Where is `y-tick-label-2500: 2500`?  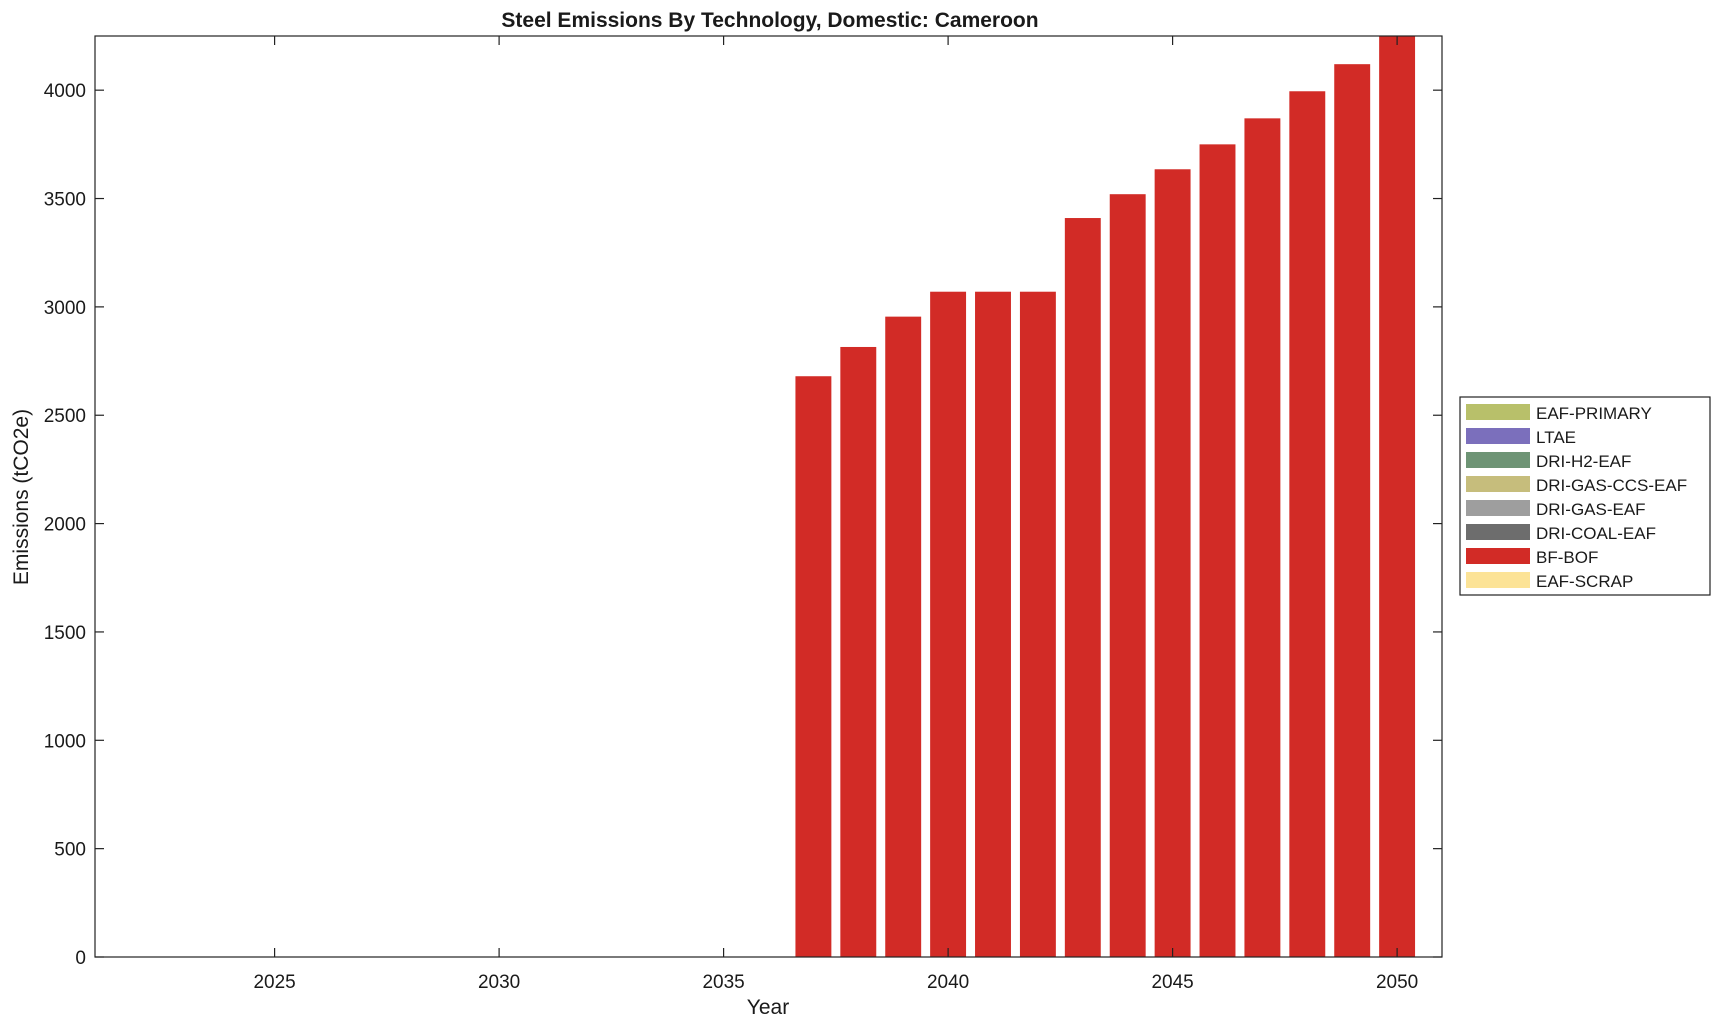 y-tick-label-2500: 2500 is located at coordinates (65, 416).